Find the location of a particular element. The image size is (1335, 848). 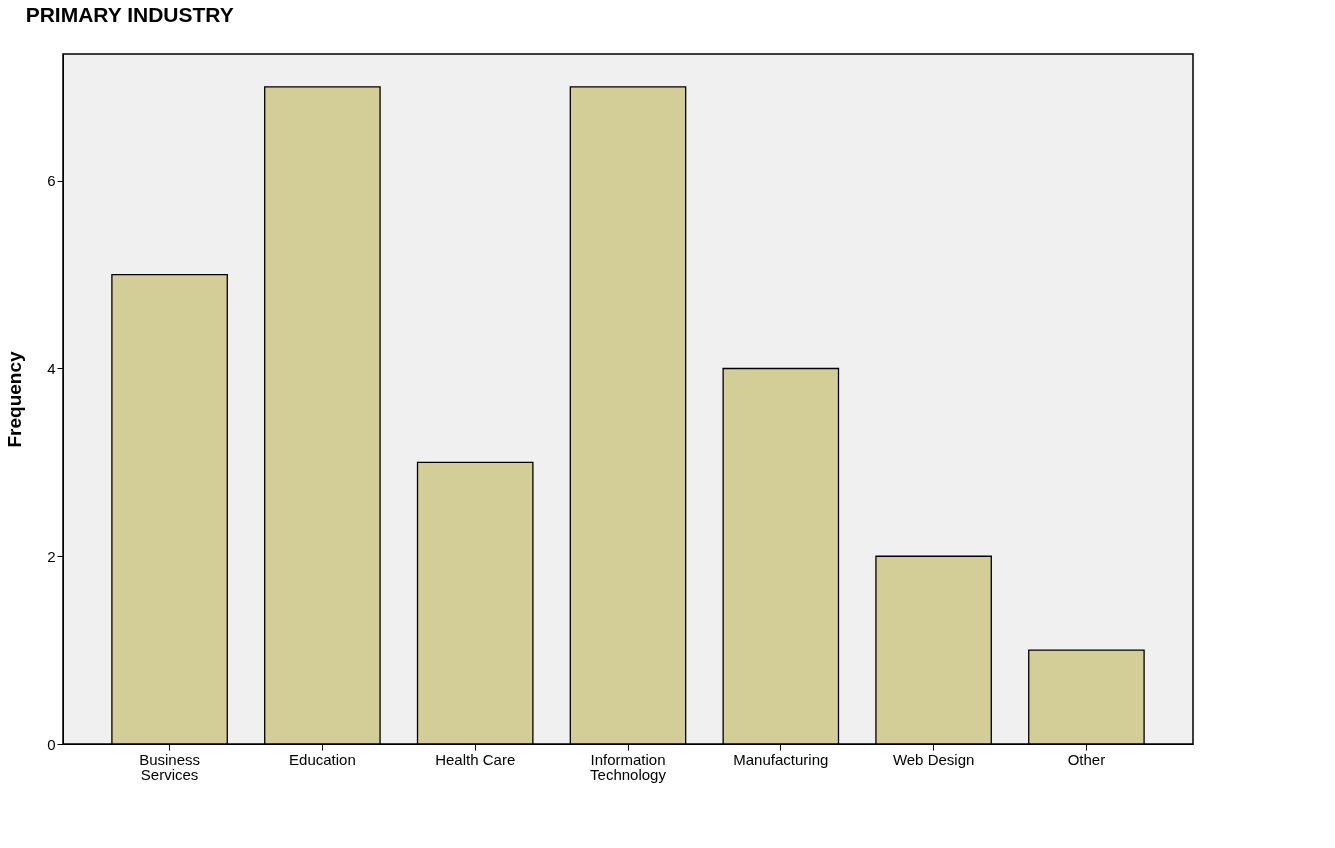

y-tick-label: 6 is located at coordinates (51, 181).